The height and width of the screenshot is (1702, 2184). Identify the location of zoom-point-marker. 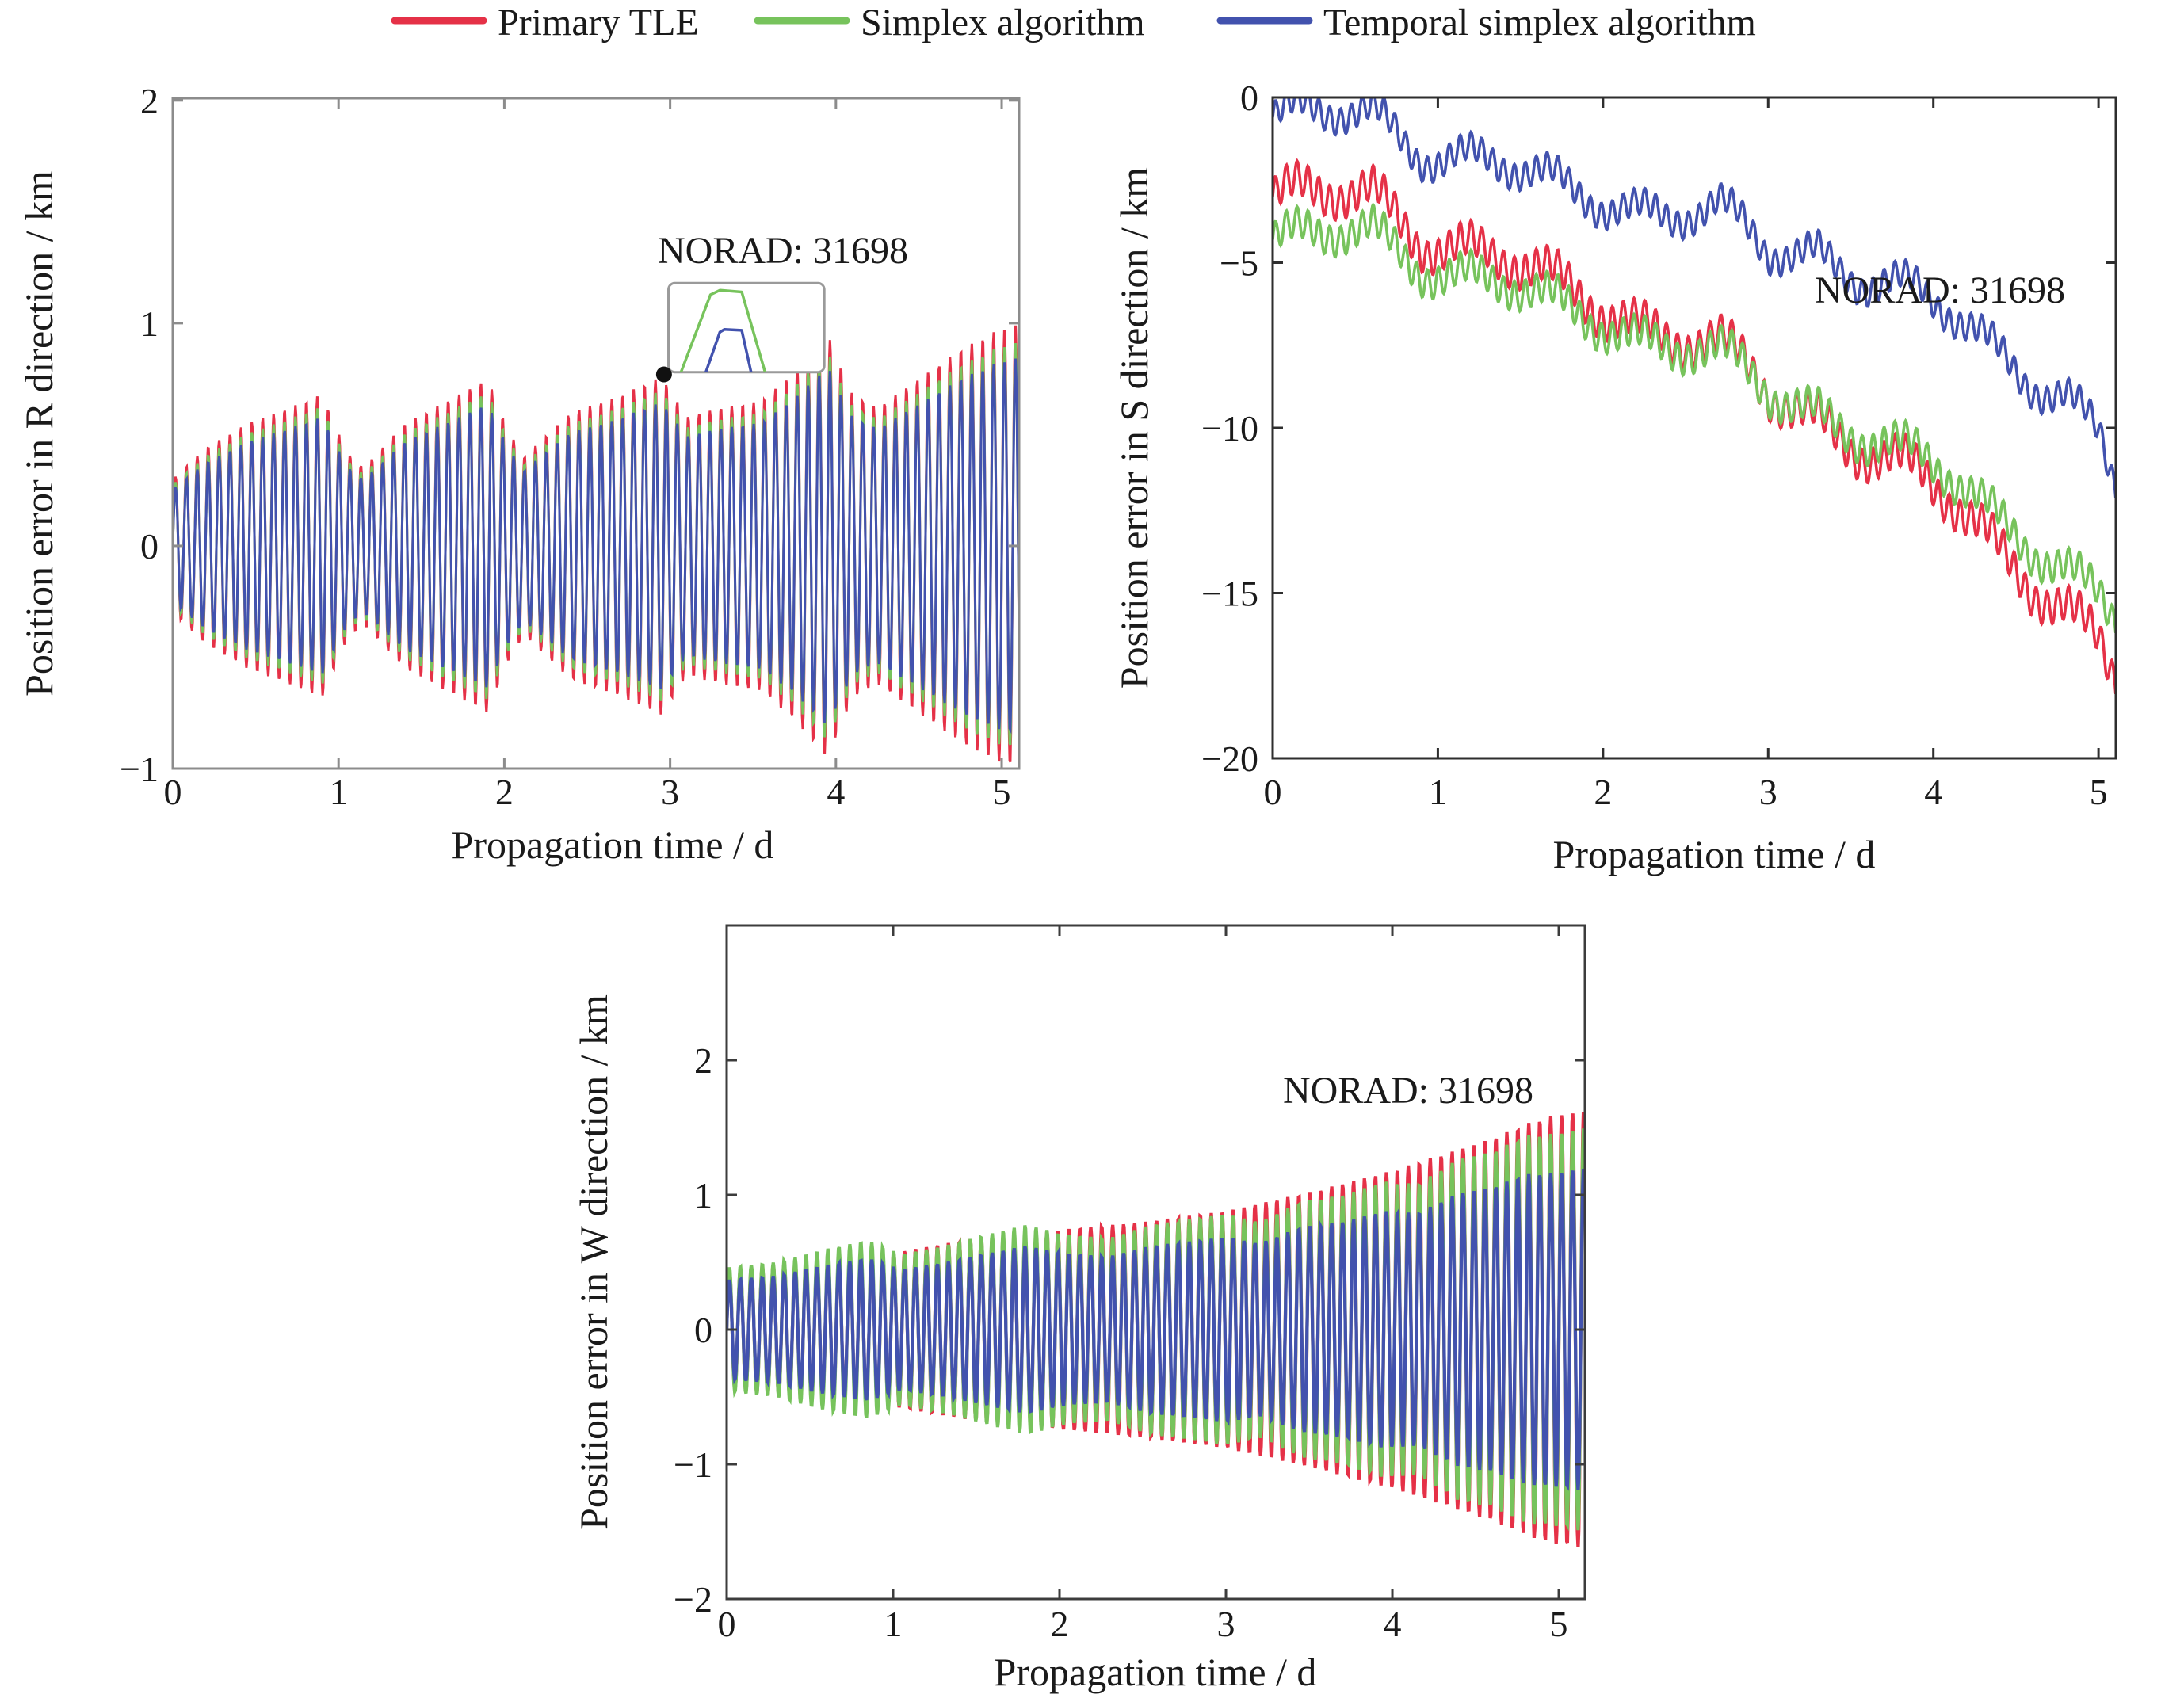
(663, 374).